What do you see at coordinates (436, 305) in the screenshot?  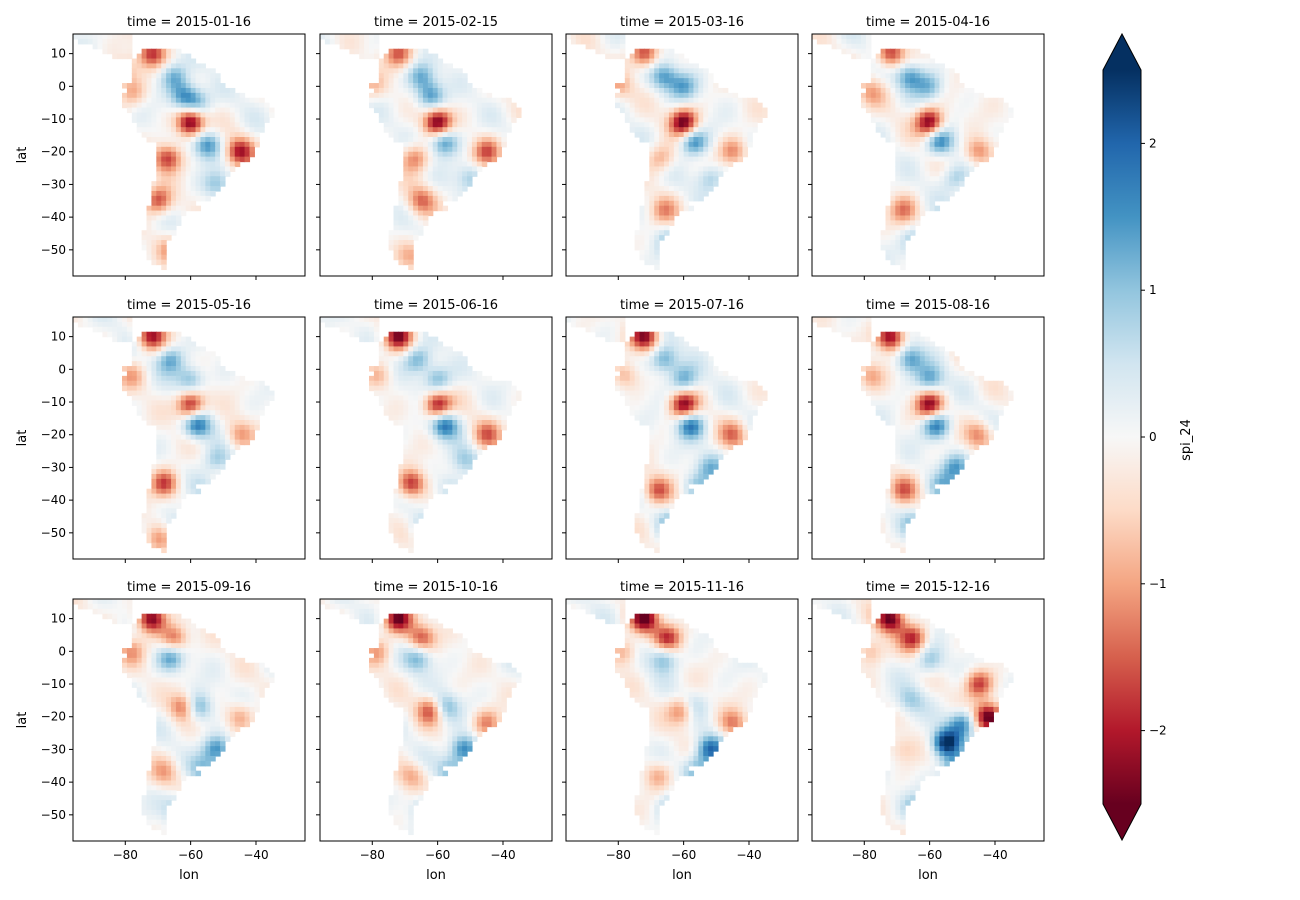 I see `panel-title: time = 2015-06-16` at bounding box center [436, 305].